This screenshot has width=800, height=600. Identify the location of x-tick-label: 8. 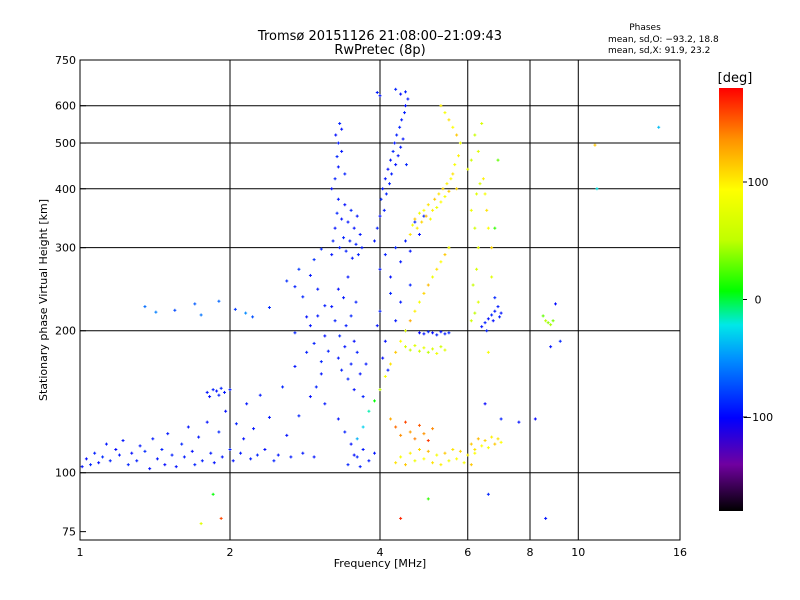
(530, 552).